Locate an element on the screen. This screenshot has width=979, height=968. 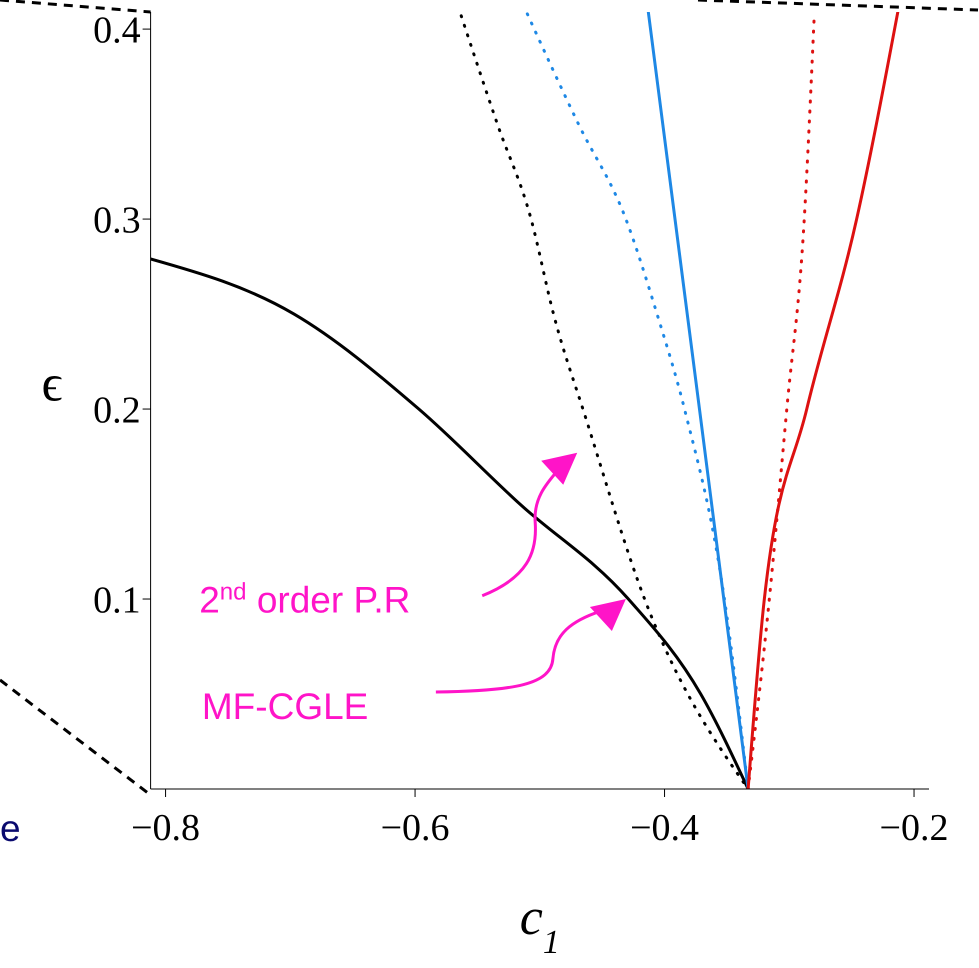
y-tick-label: 0.2 is located at coordinates (117, 411).